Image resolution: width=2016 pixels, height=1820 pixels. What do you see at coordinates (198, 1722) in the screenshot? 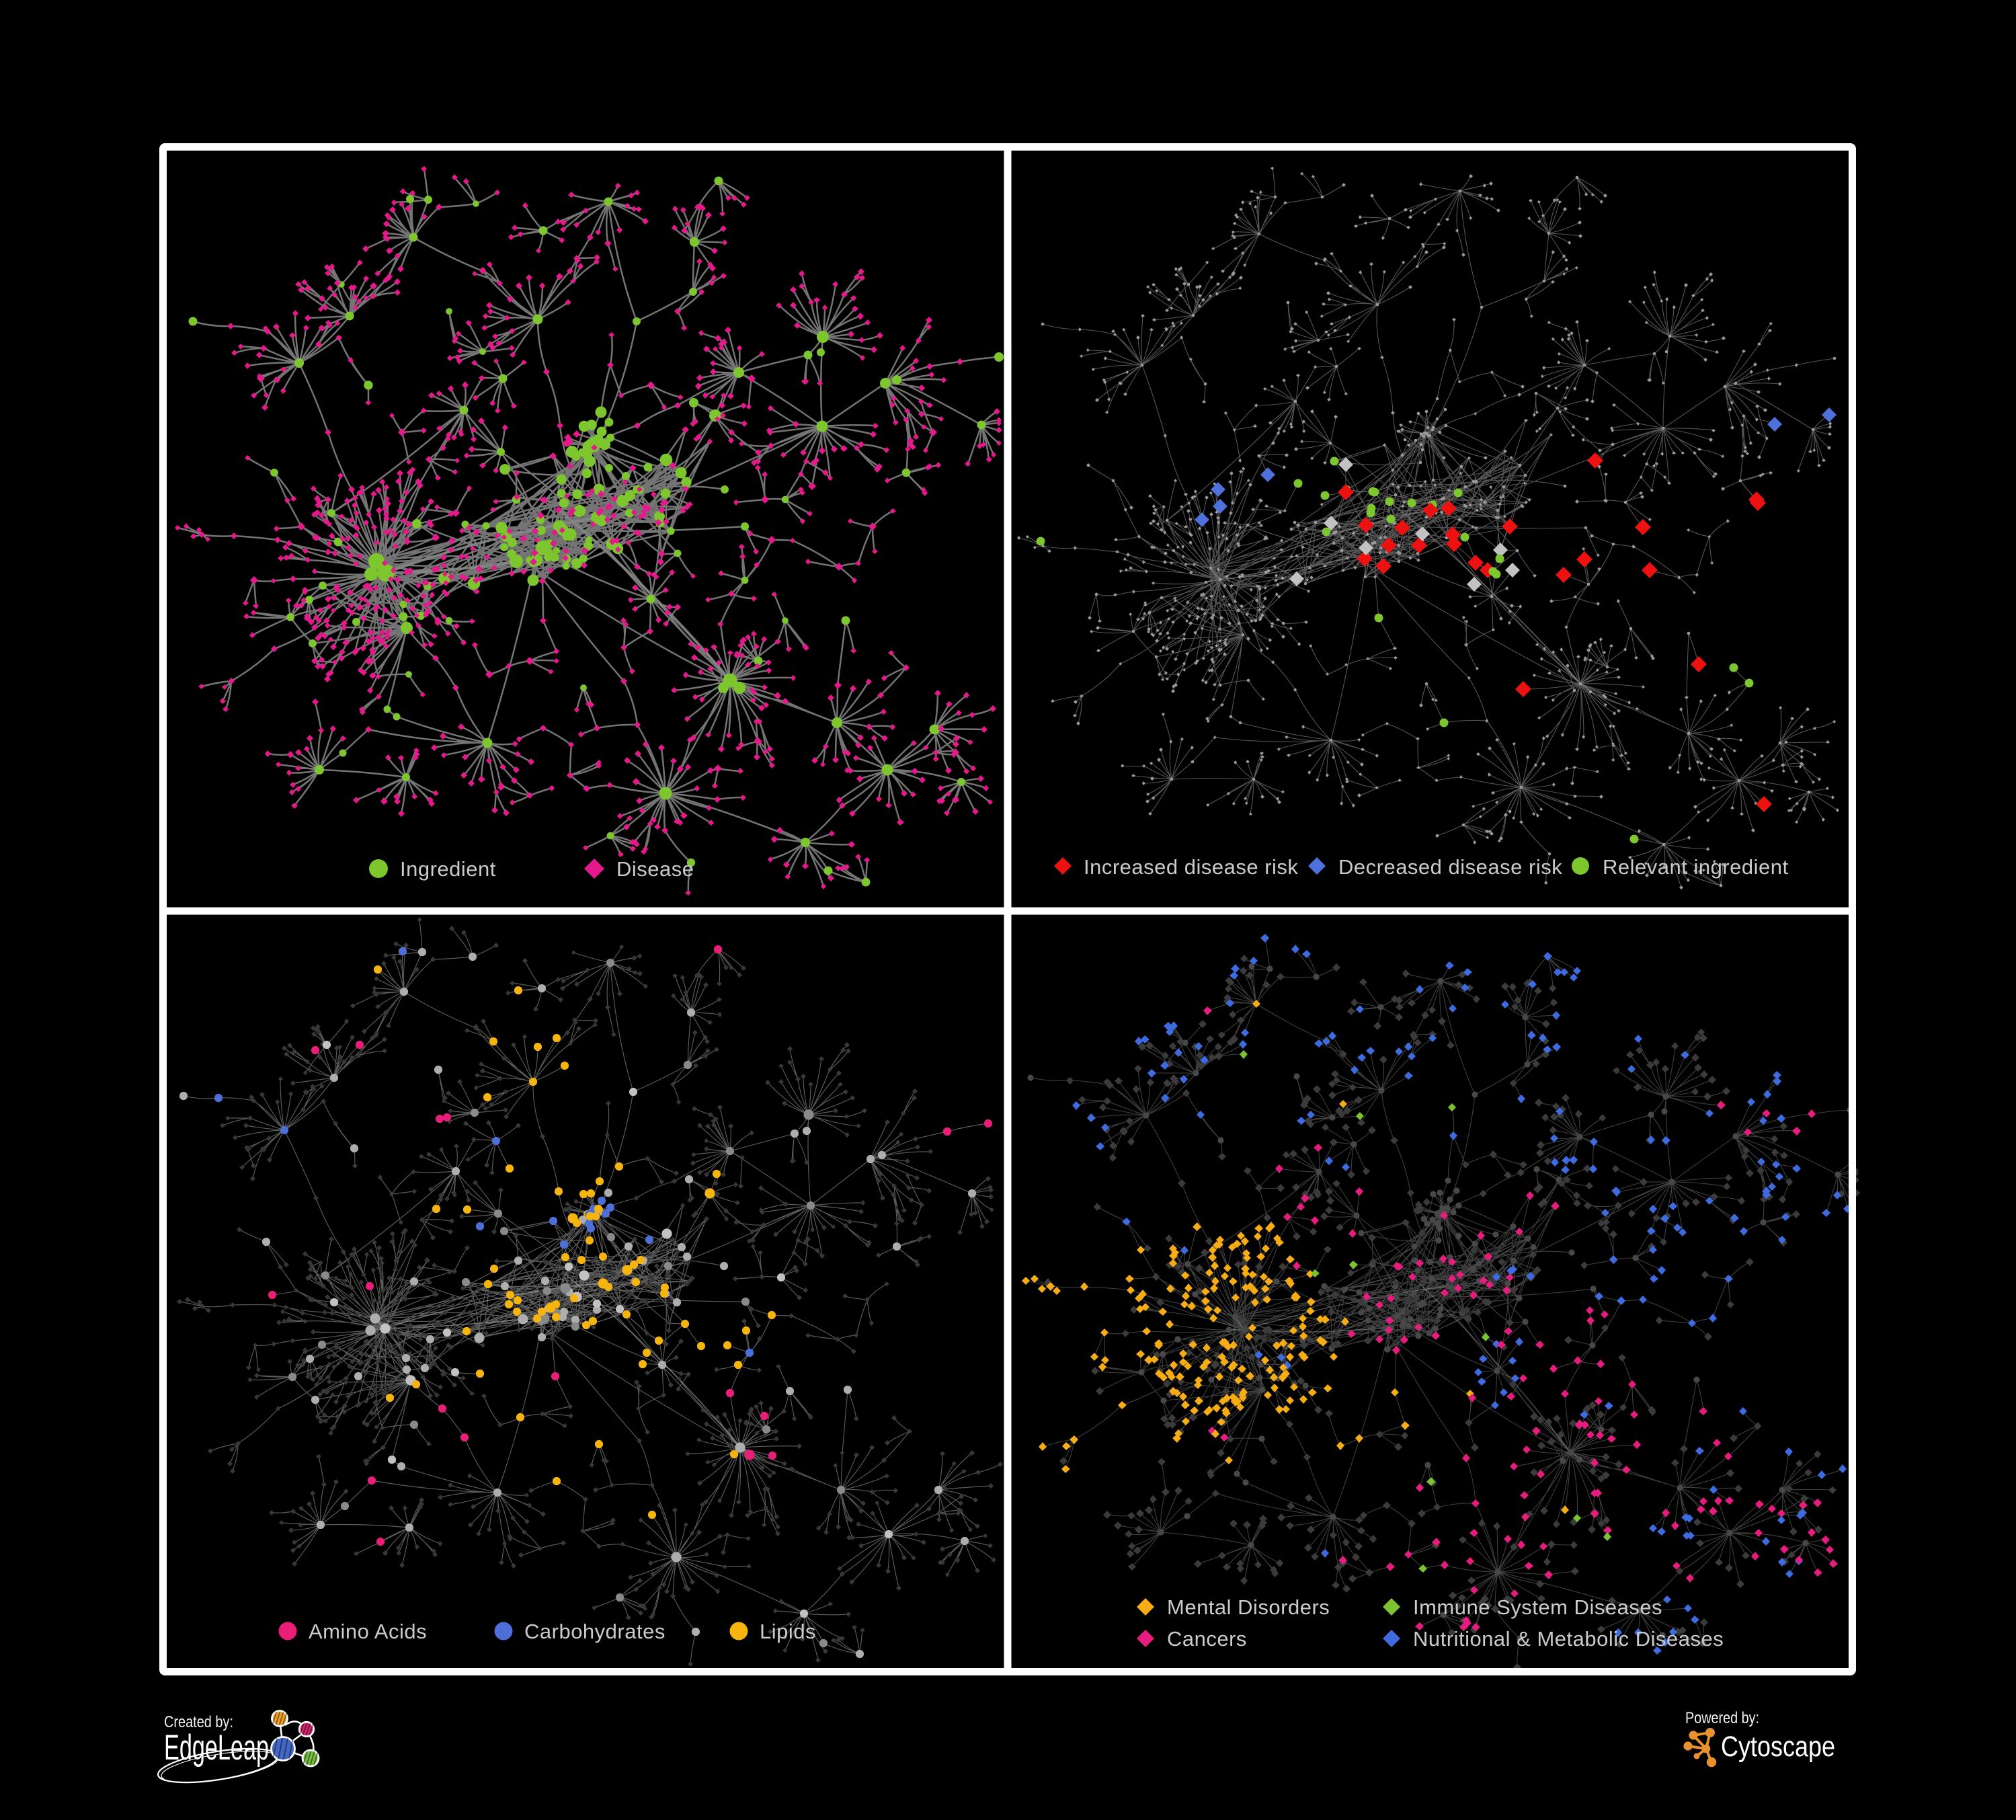
I see `svg-text: Created by:` at bounding box center [198, 1722].